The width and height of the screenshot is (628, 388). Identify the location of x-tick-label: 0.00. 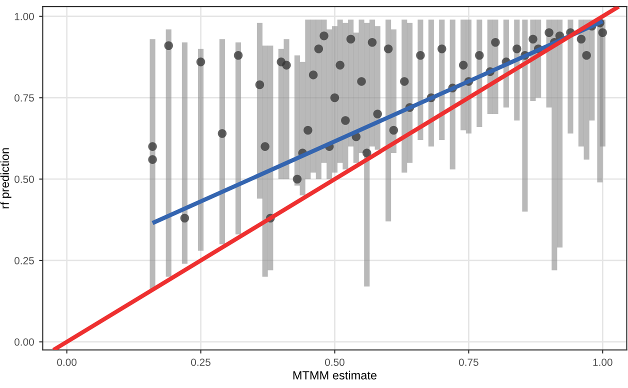
(67, 362).